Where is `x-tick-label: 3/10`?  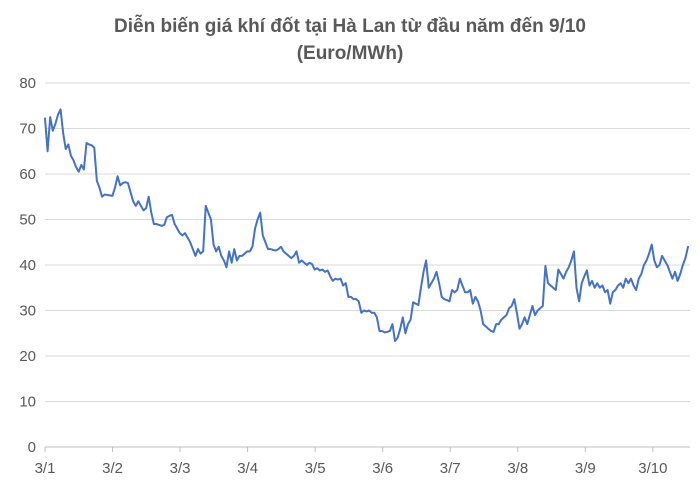
x-tick-label: 3/10 is located at coordinates (652, 468).